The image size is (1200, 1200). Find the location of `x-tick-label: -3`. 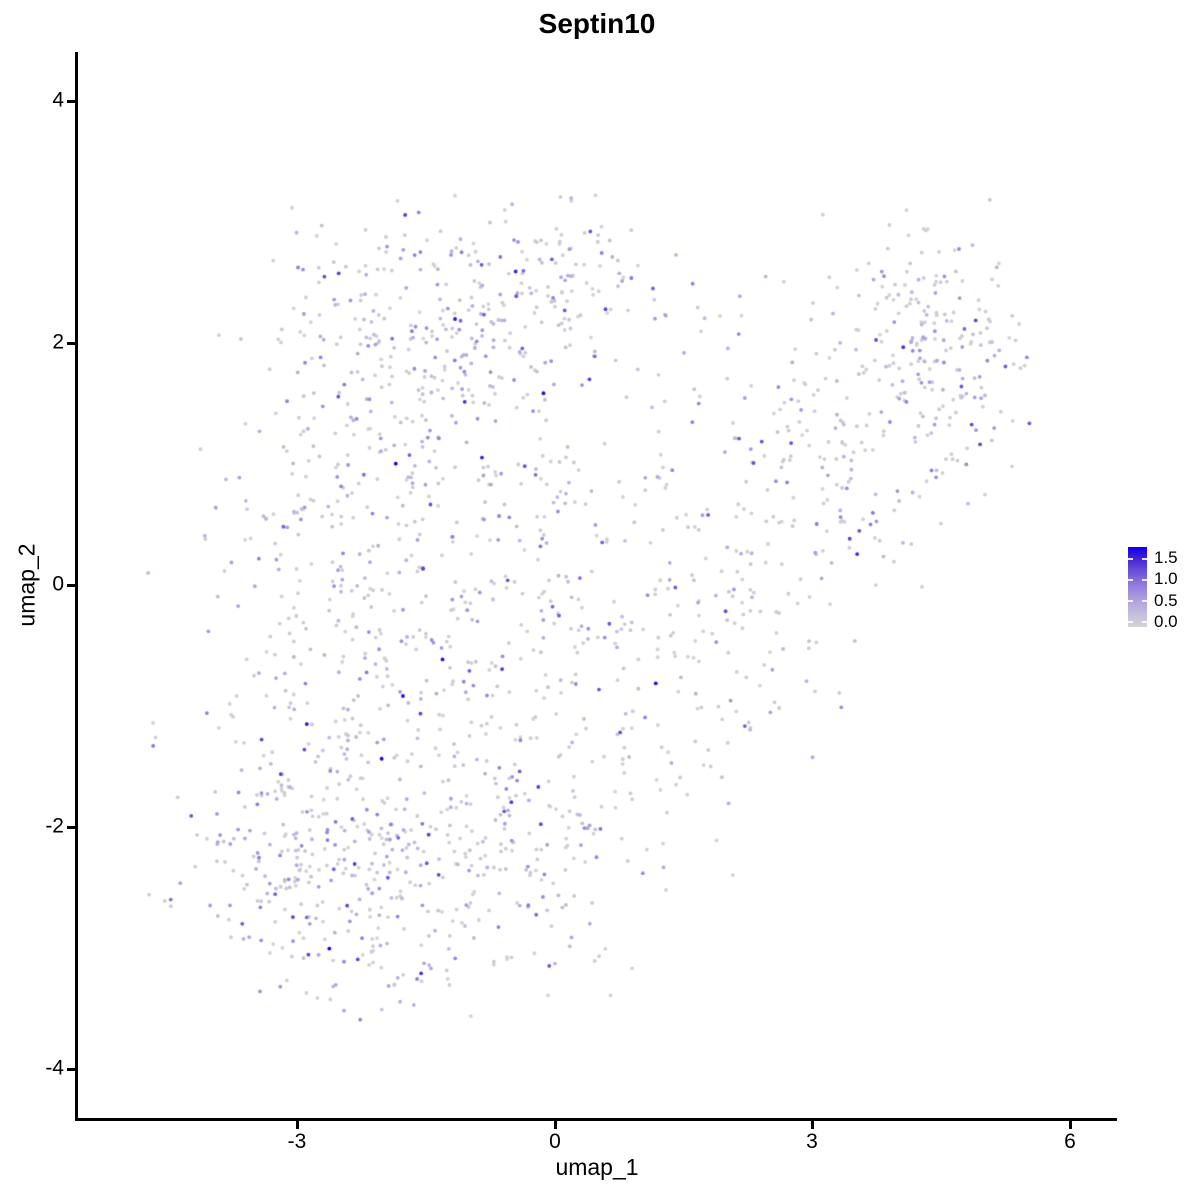

x-tick-label: -3 is located at coordinates (297, 1141).